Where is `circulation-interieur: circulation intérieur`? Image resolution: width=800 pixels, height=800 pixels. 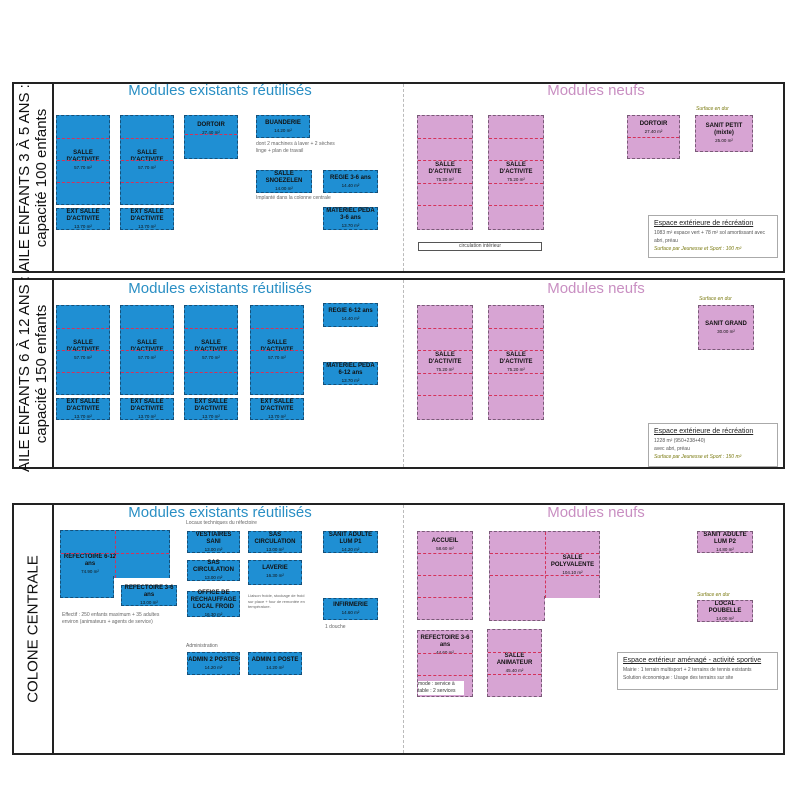 circulation-interieur: circulation intérieur is located at coordinates (480, 246).